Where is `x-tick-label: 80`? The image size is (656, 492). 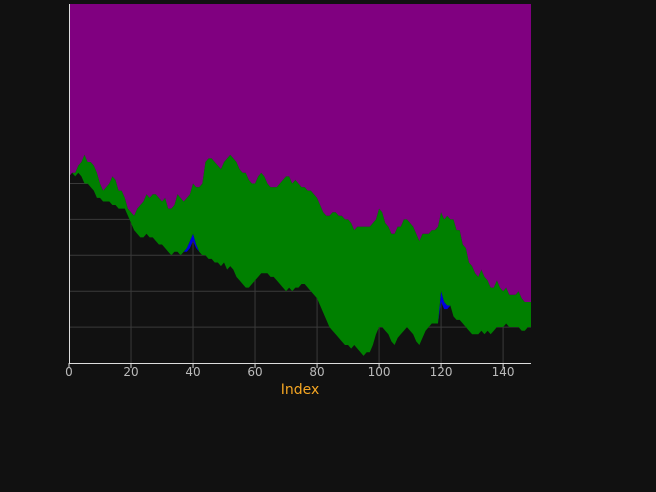
x-tick-label: 80 is located at coordinates (316, 372).